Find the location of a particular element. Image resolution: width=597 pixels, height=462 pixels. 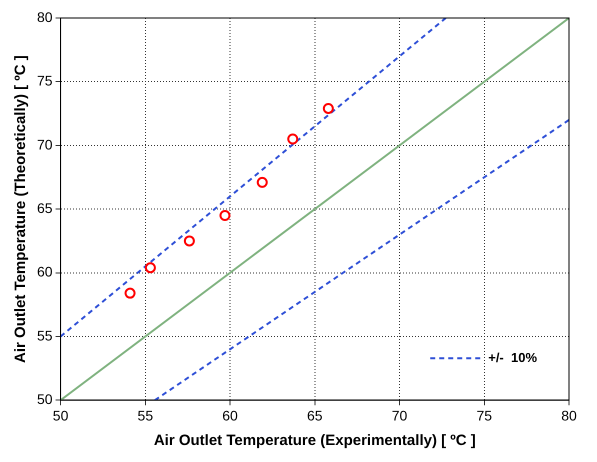

y-tick-label: 65 is located at coordinates (44, 208).